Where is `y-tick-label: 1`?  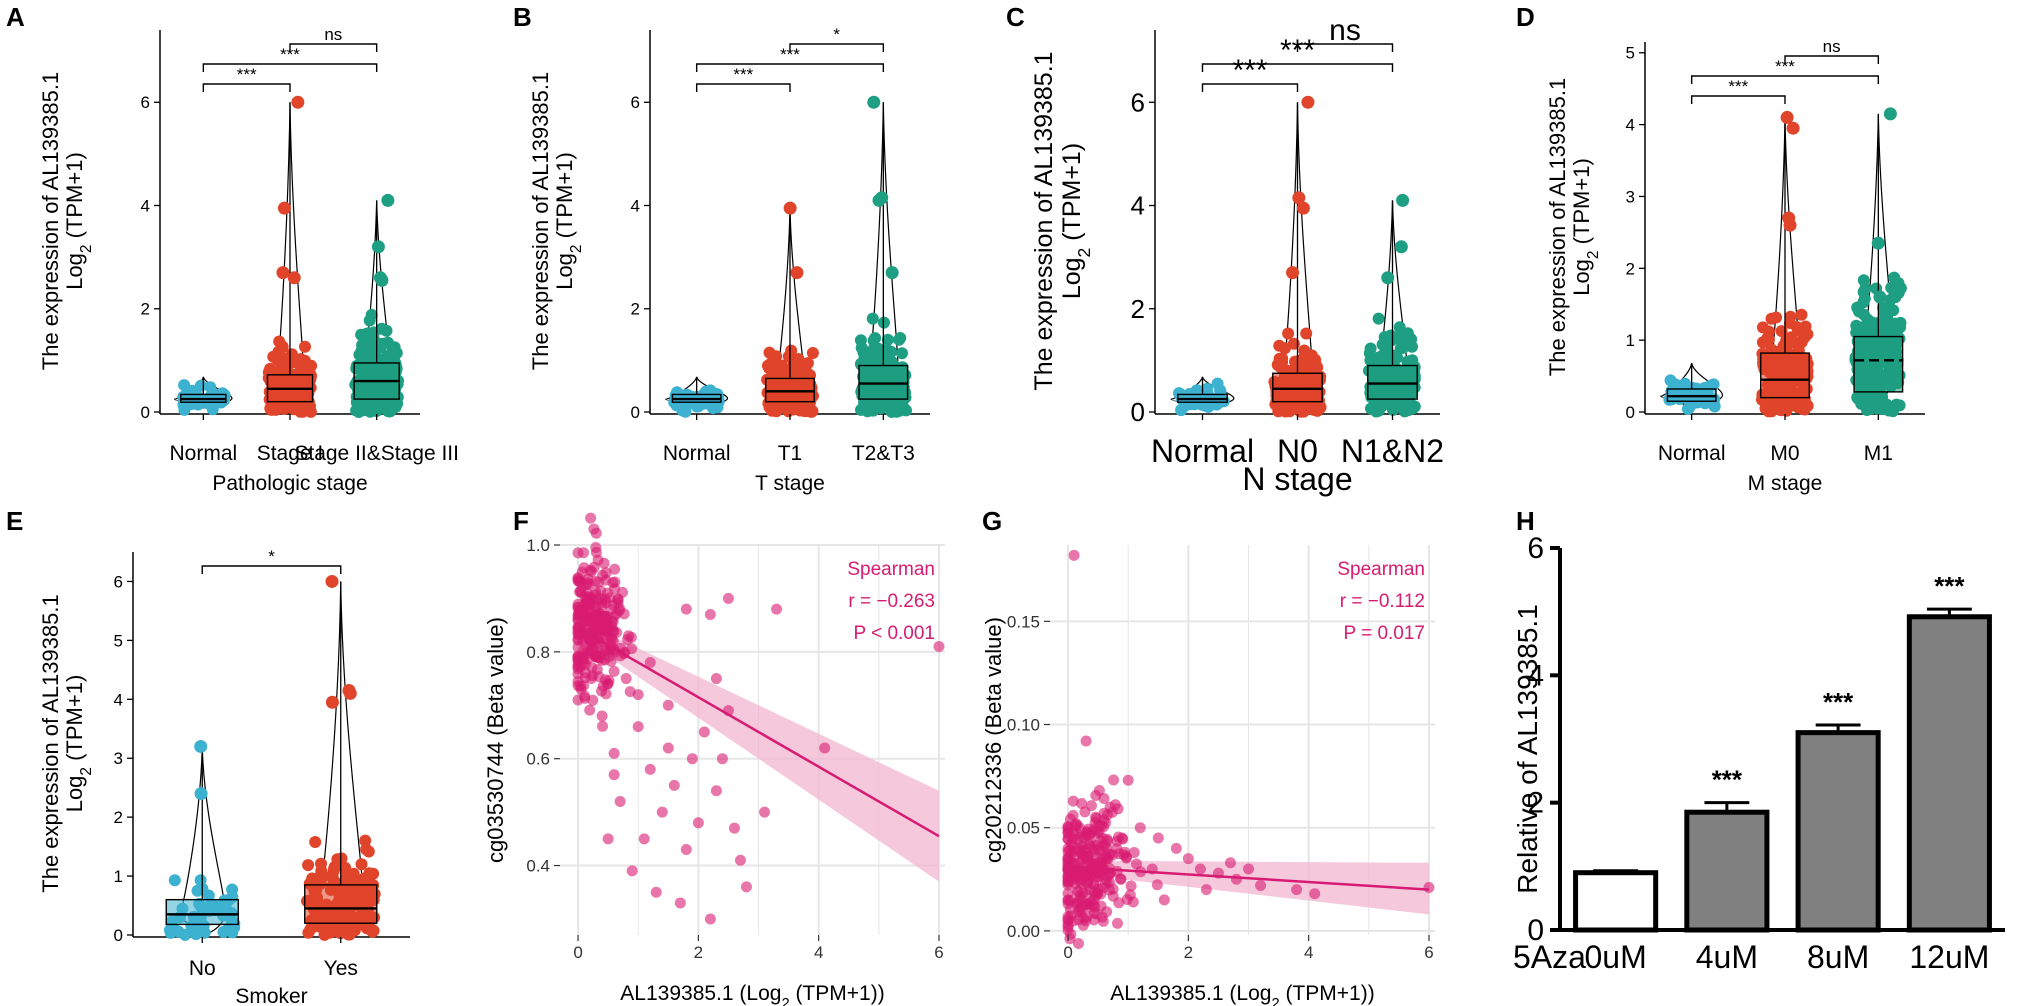
y-tick-label: 1 is located at coordinates (118, 876).